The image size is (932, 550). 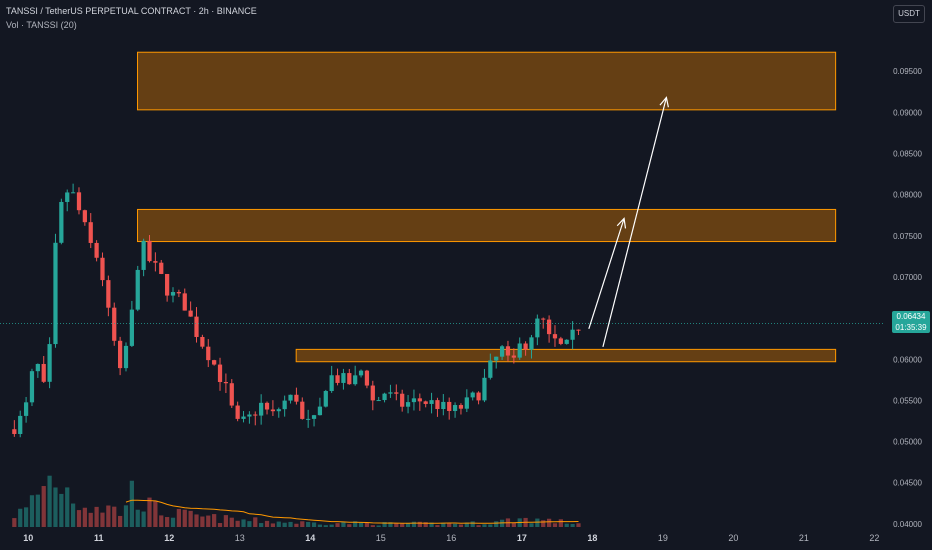 I want to click on last-price-value: 0.06434, so click(x=911, y=316).